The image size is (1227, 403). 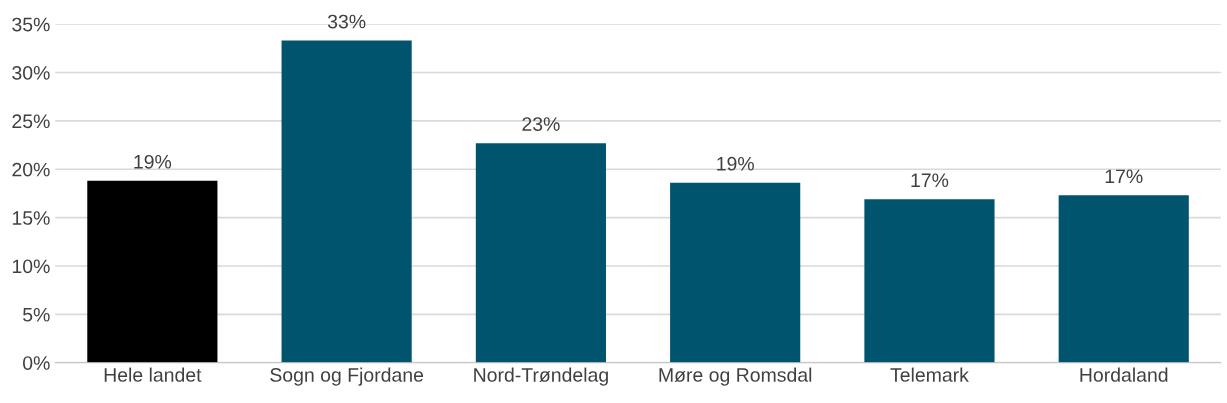 What do you see at coordinates (31, 218) in the screenshot?
I see `y-tick-label: 15%` at bounding box center [31, 218].